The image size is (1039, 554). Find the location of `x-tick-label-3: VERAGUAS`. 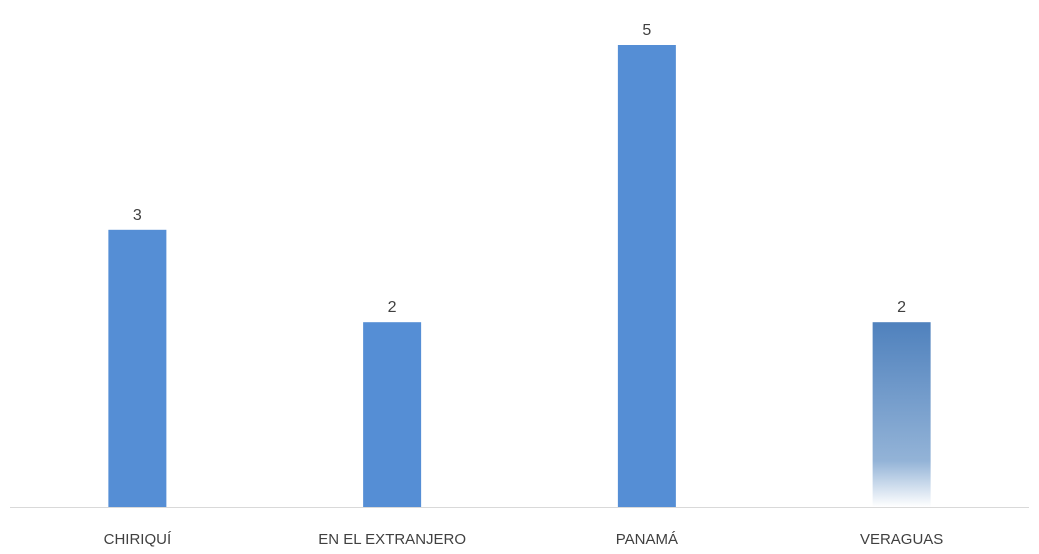

x-tick-label-3: VERAGUAS is located at coordinates (901, 539).